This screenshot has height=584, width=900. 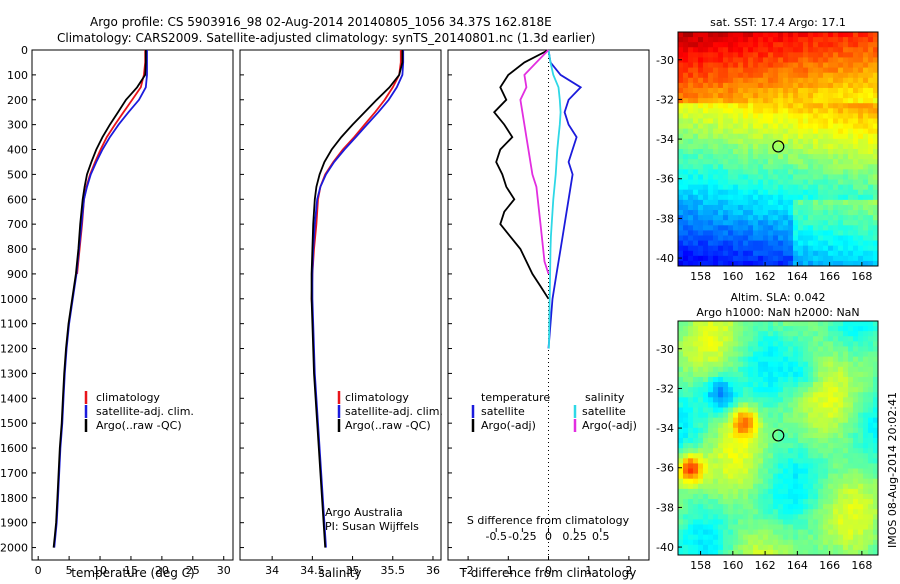 What do you see at coordinates (14, 373) in the screenshot?
I see `depth-tick-label: 1300` at bounding box center [14, 373].